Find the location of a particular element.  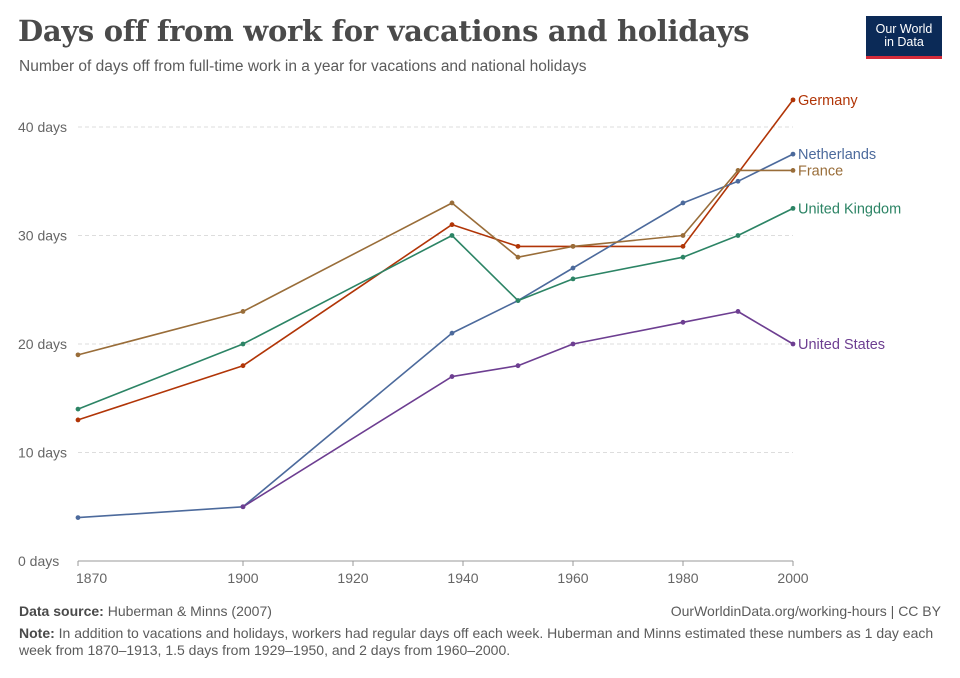

y-tick-label: 20 days is located at coordinates (42, 344).